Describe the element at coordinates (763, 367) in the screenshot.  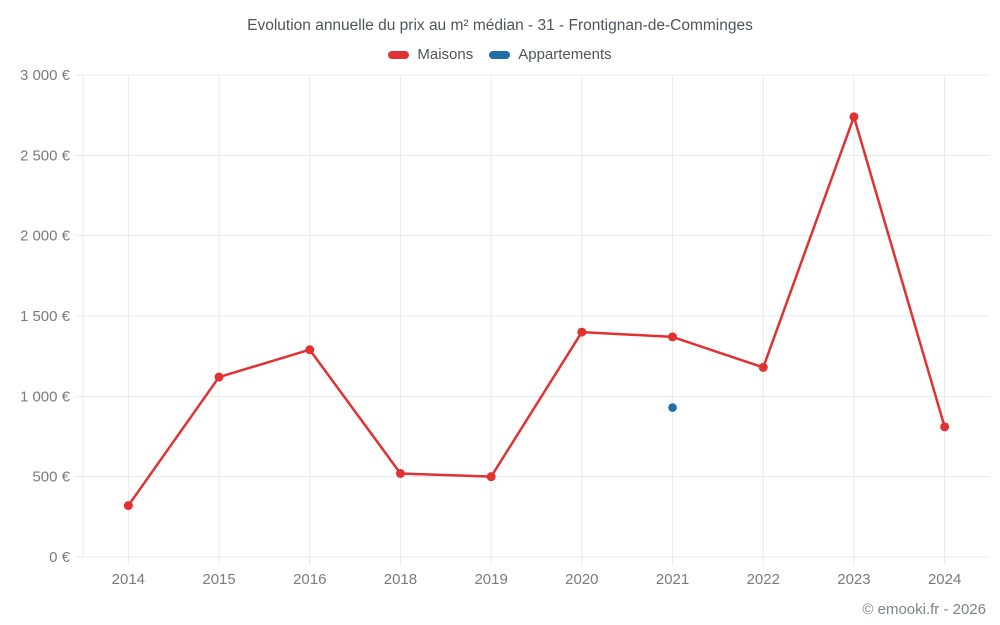
I see `point-maisons-2022` at that location.